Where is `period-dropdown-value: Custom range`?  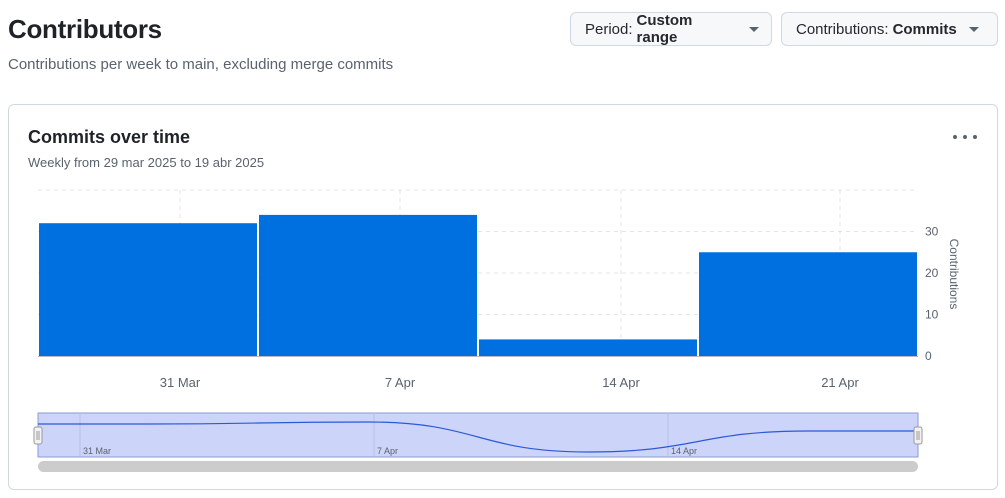
period-dropdown-value: Custom range is located at coordinates (664, 29).